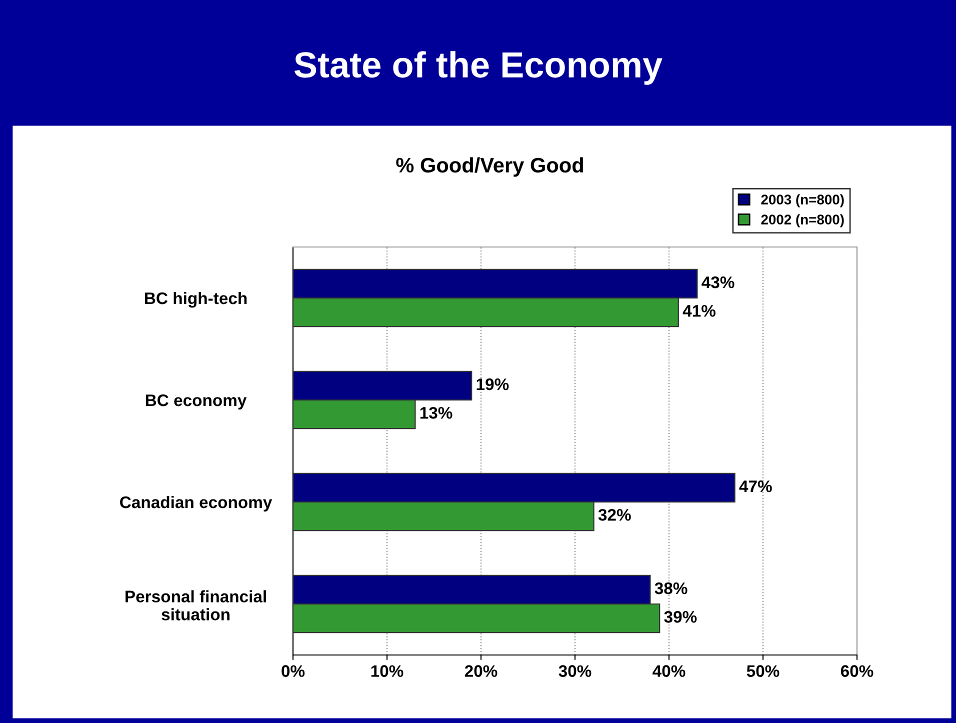  Describe the element at coordinates (196, 504) in the screenshot. I see `y-tick-label: Canadian economy` at that location.